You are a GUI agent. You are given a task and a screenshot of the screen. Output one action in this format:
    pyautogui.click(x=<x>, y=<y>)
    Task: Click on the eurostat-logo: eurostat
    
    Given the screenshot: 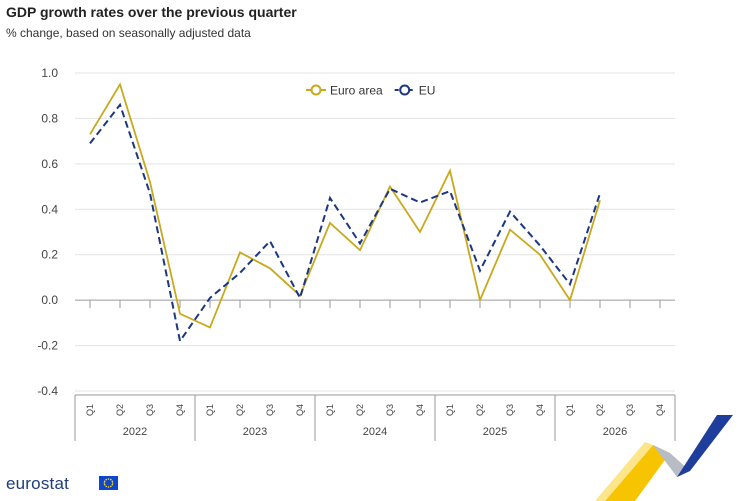 What is the action you would take?
    pyautogui.click(x=38, y=483)
    